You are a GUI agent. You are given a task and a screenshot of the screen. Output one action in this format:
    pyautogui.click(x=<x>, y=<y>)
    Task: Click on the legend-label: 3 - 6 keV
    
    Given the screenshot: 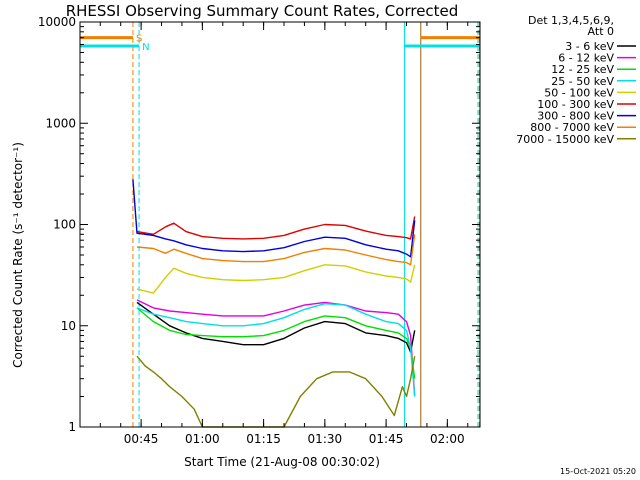 What is the action you would take?
    pyautogui.click(x=589, y=46)
    